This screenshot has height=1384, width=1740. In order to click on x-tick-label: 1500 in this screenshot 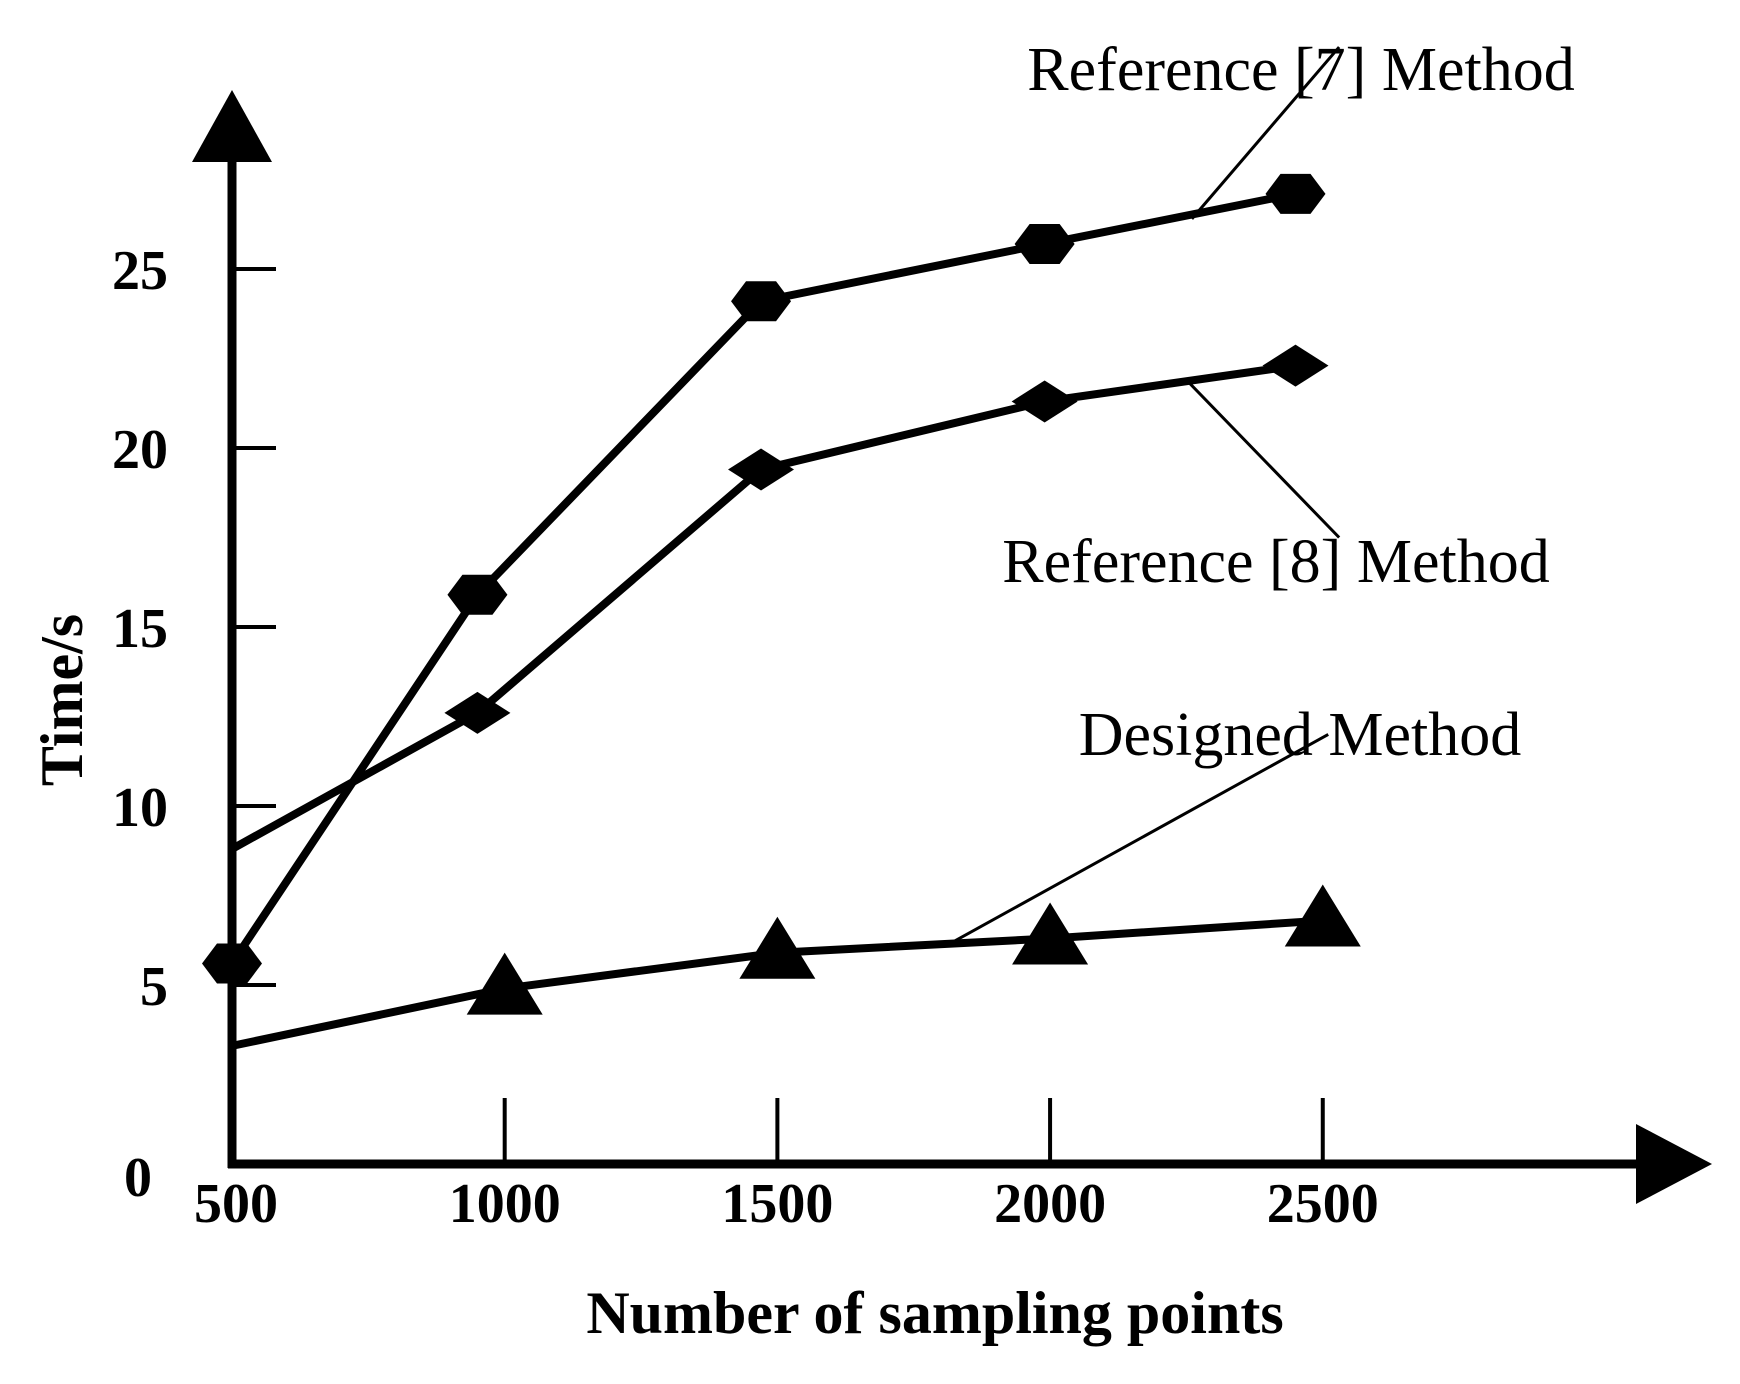, I will do `click(777, 1204)`.